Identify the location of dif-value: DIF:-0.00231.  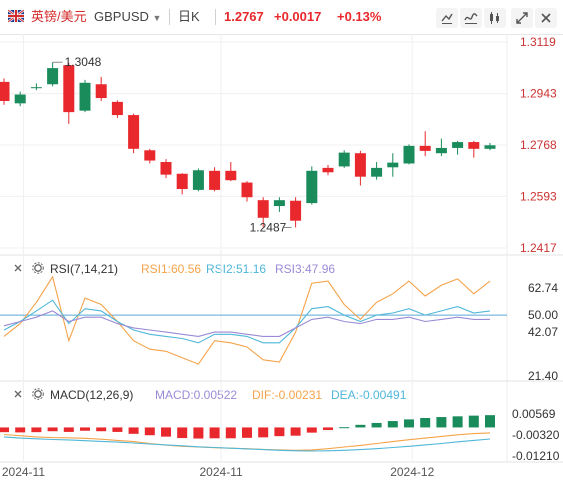
(287, 395).